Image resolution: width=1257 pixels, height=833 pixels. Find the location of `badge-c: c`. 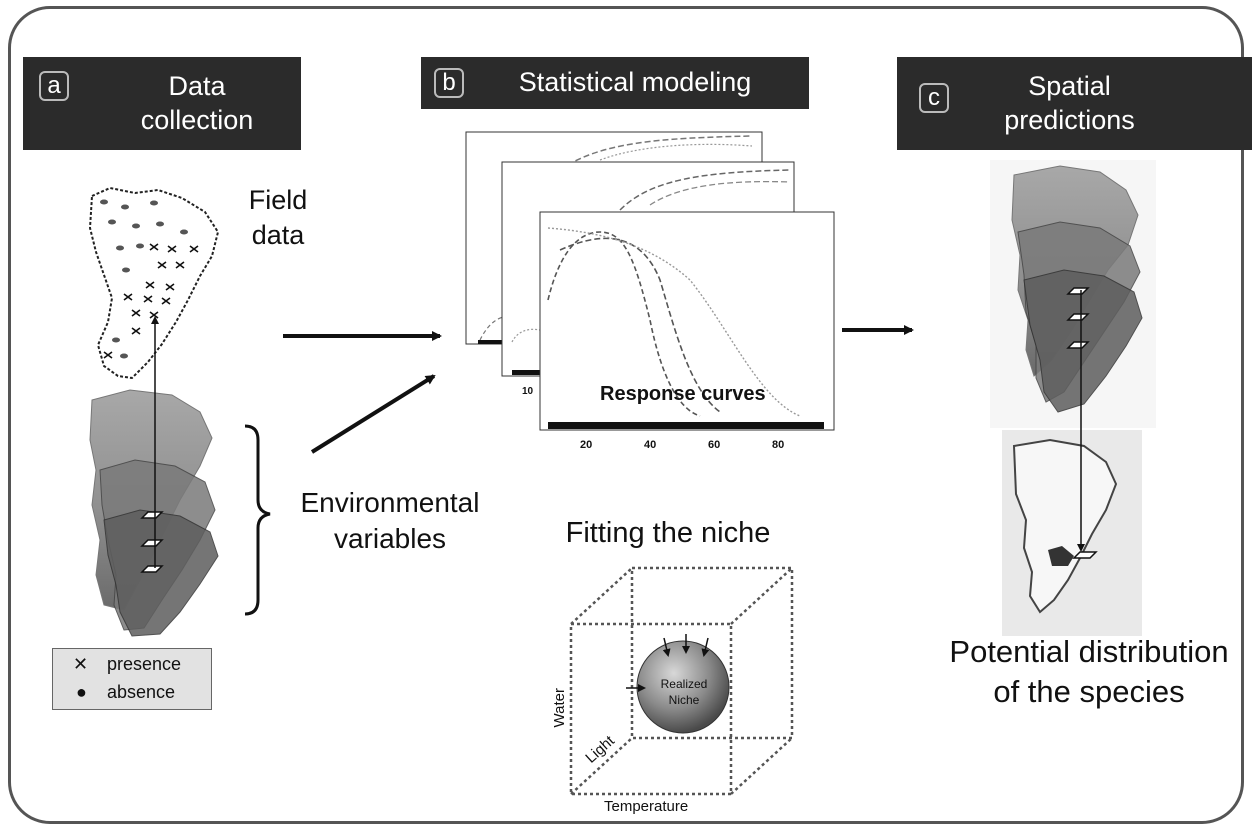

badge-c: c is located at coordinates (934, 98).